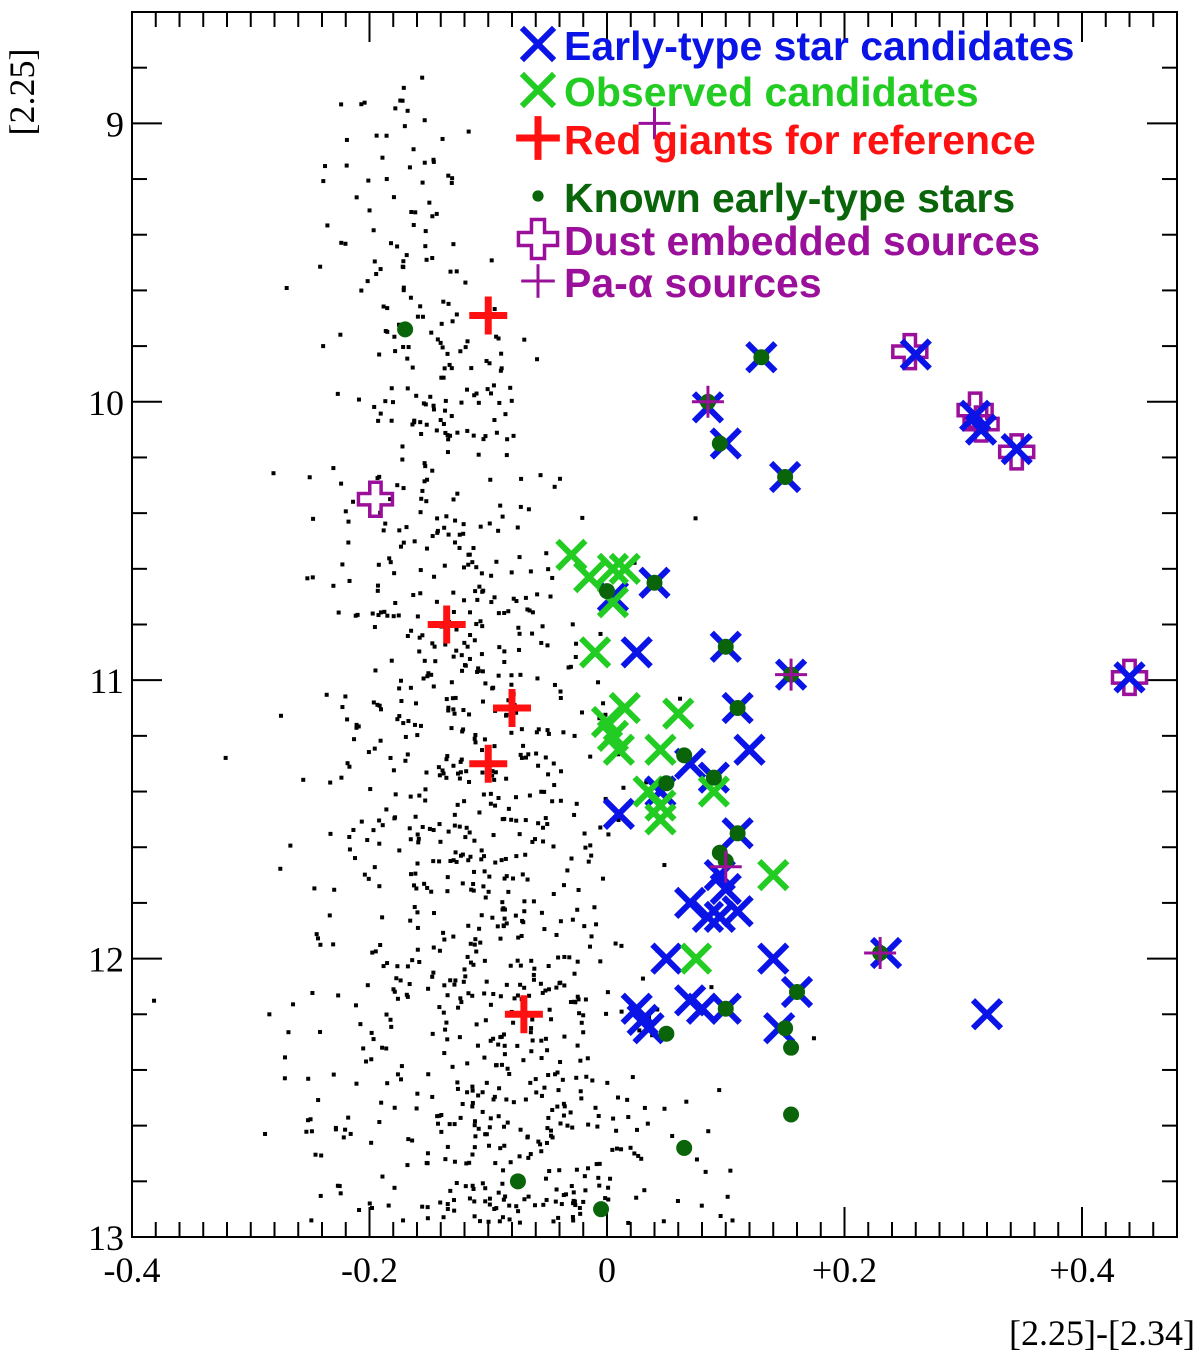 This screenshot has width=1200, height=1355. I want to click on early-type-marker, so click(737, 911).